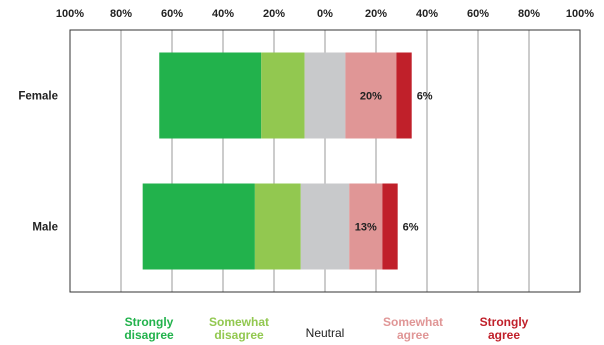 This screenshot has height=345, width=604. What do you see at coordinates (325, 226) in the screenshot?
I see `bar-male-neutral` at bounding box center [325, 226].